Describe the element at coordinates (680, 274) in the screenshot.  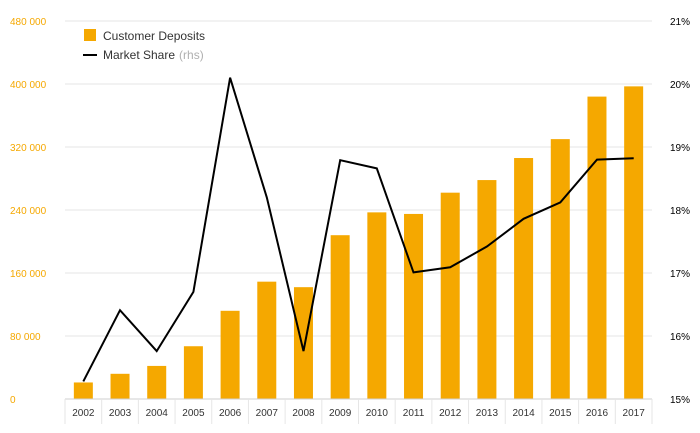
I see `right-axis-tick-label: 17%` at that location.